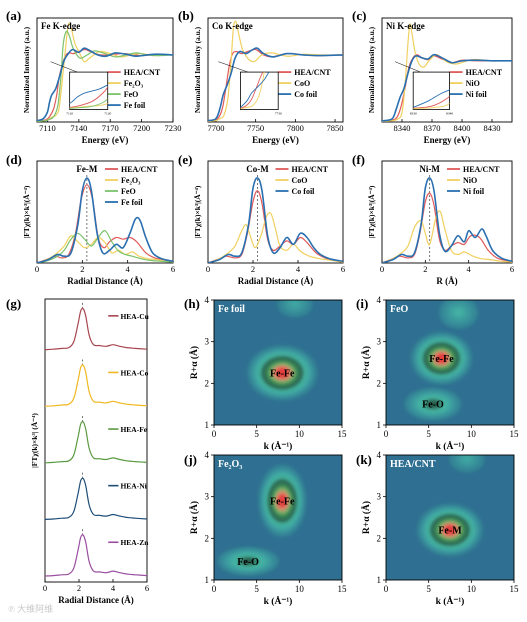  Describe the element at coordinates (133, 486) in the screenshot. I see `legend-label: HEA-Ni` at that location.